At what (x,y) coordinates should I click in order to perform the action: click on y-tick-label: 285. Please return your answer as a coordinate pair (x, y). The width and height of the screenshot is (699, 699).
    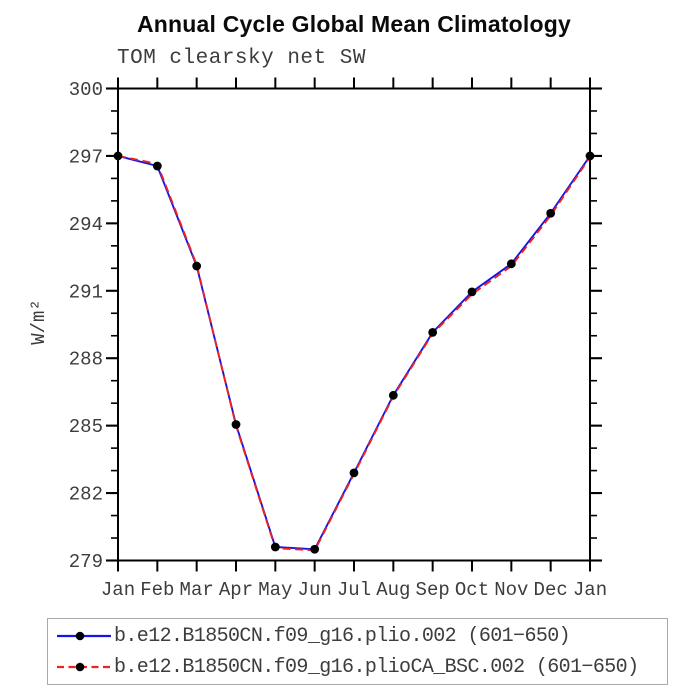
    Looking at the image, I should click on (86, 427).